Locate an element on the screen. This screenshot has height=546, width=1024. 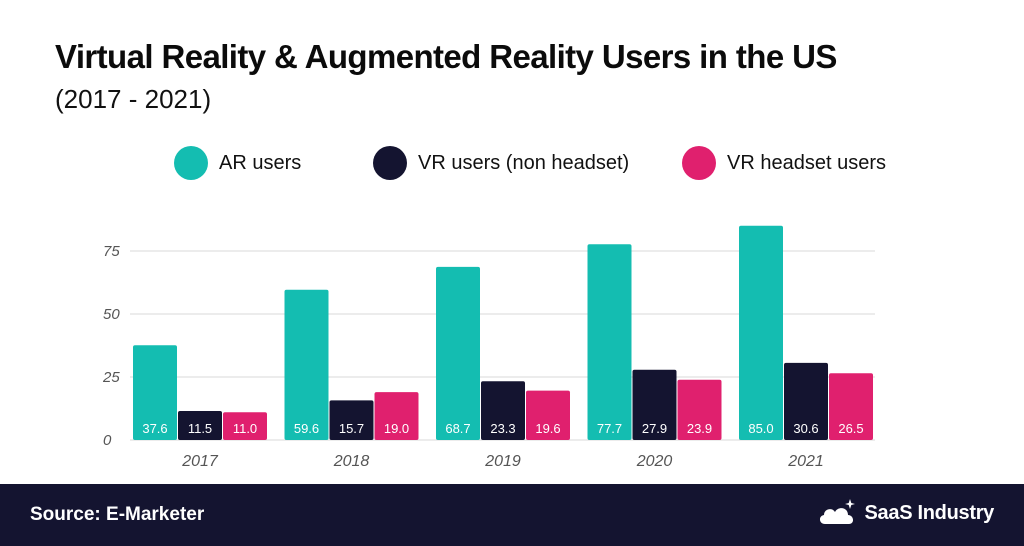
bar-value-label: 23.3 is located at coordinates (502, 428).